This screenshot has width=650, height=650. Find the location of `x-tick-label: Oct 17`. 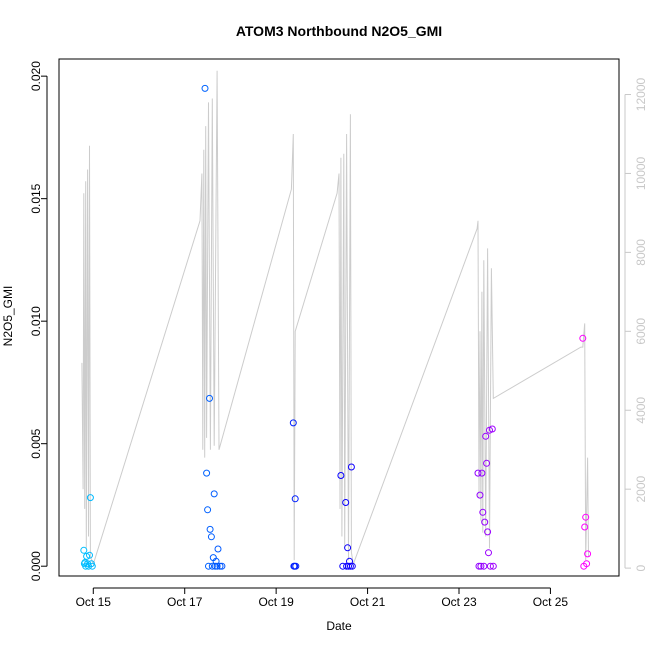

x-tick-label: Oct 17 is located at coordinates (185, 602).